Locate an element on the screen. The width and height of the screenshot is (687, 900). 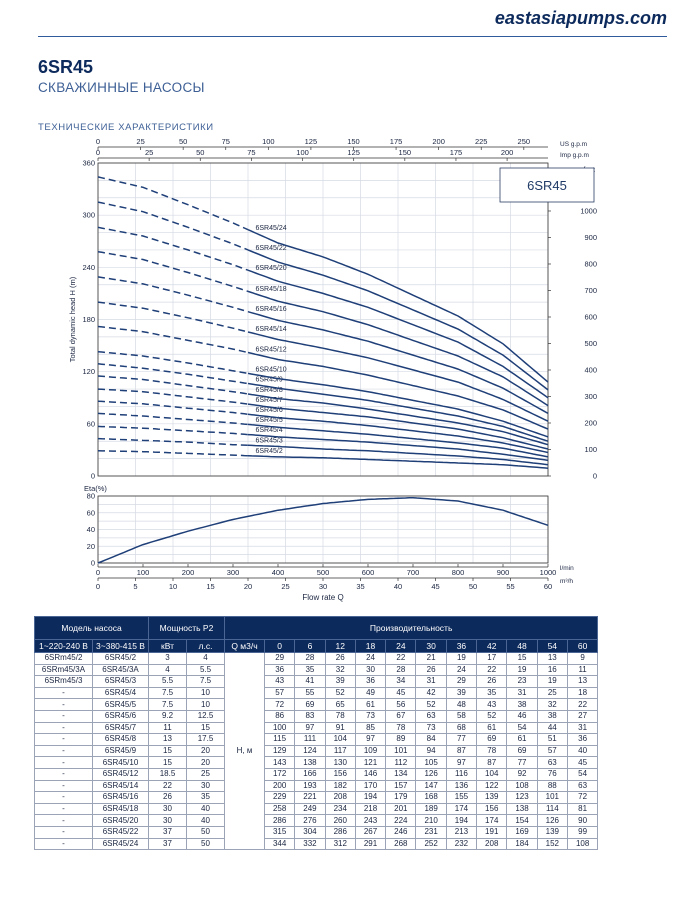
table-cell: 344 is located at coordinates (279, 844).